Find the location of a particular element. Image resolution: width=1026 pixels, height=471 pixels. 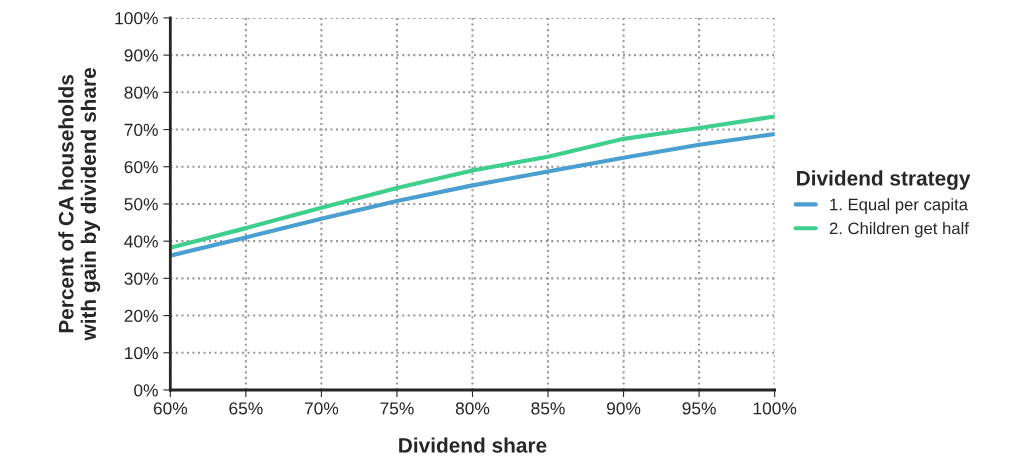

y-tick-label: 20% is located at coordinates (141, 316).